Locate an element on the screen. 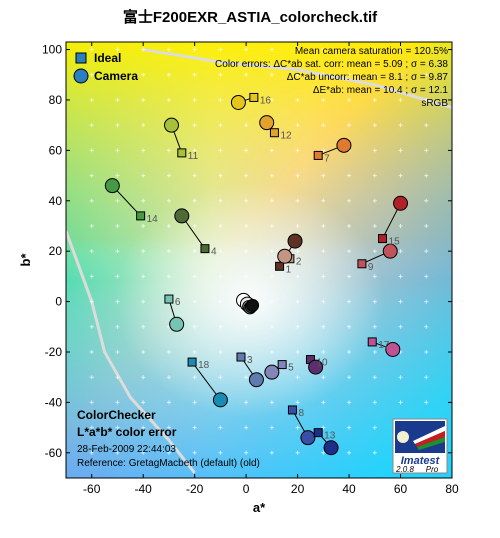 The width and height of the screenshot is (500, 538). stats-uncorr: ΔC*ab uncorr: mean = 8.1 ; σ = 9.87 is located at coordinates (368, 77).